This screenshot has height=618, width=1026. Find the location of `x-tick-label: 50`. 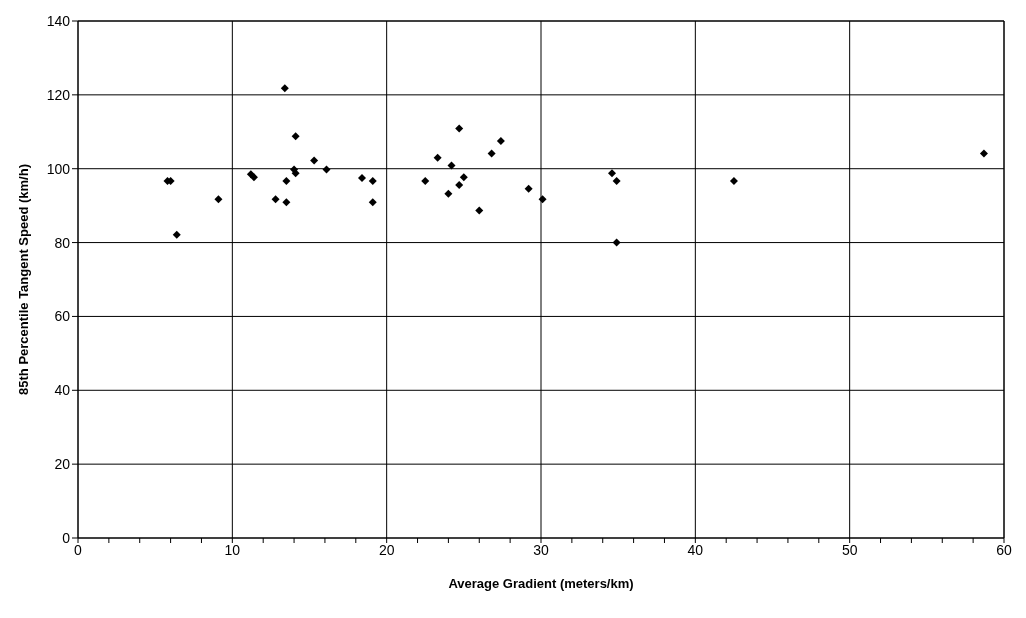

x-tick-label: 50 is located at coordinates (849, 549).